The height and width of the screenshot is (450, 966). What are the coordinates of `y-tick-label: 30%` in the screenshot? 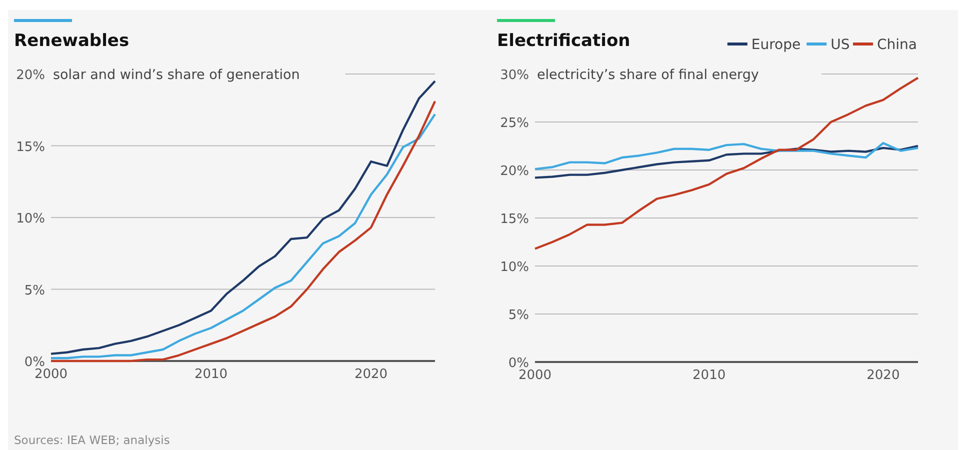 It's located at (514, 75).